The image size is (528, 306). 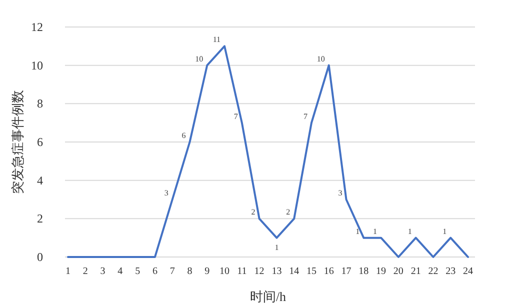 What do you see at coordinates (398, 271) in the screenshot?
I see `x-tick-label: 20` at bounding box center [398, 271].